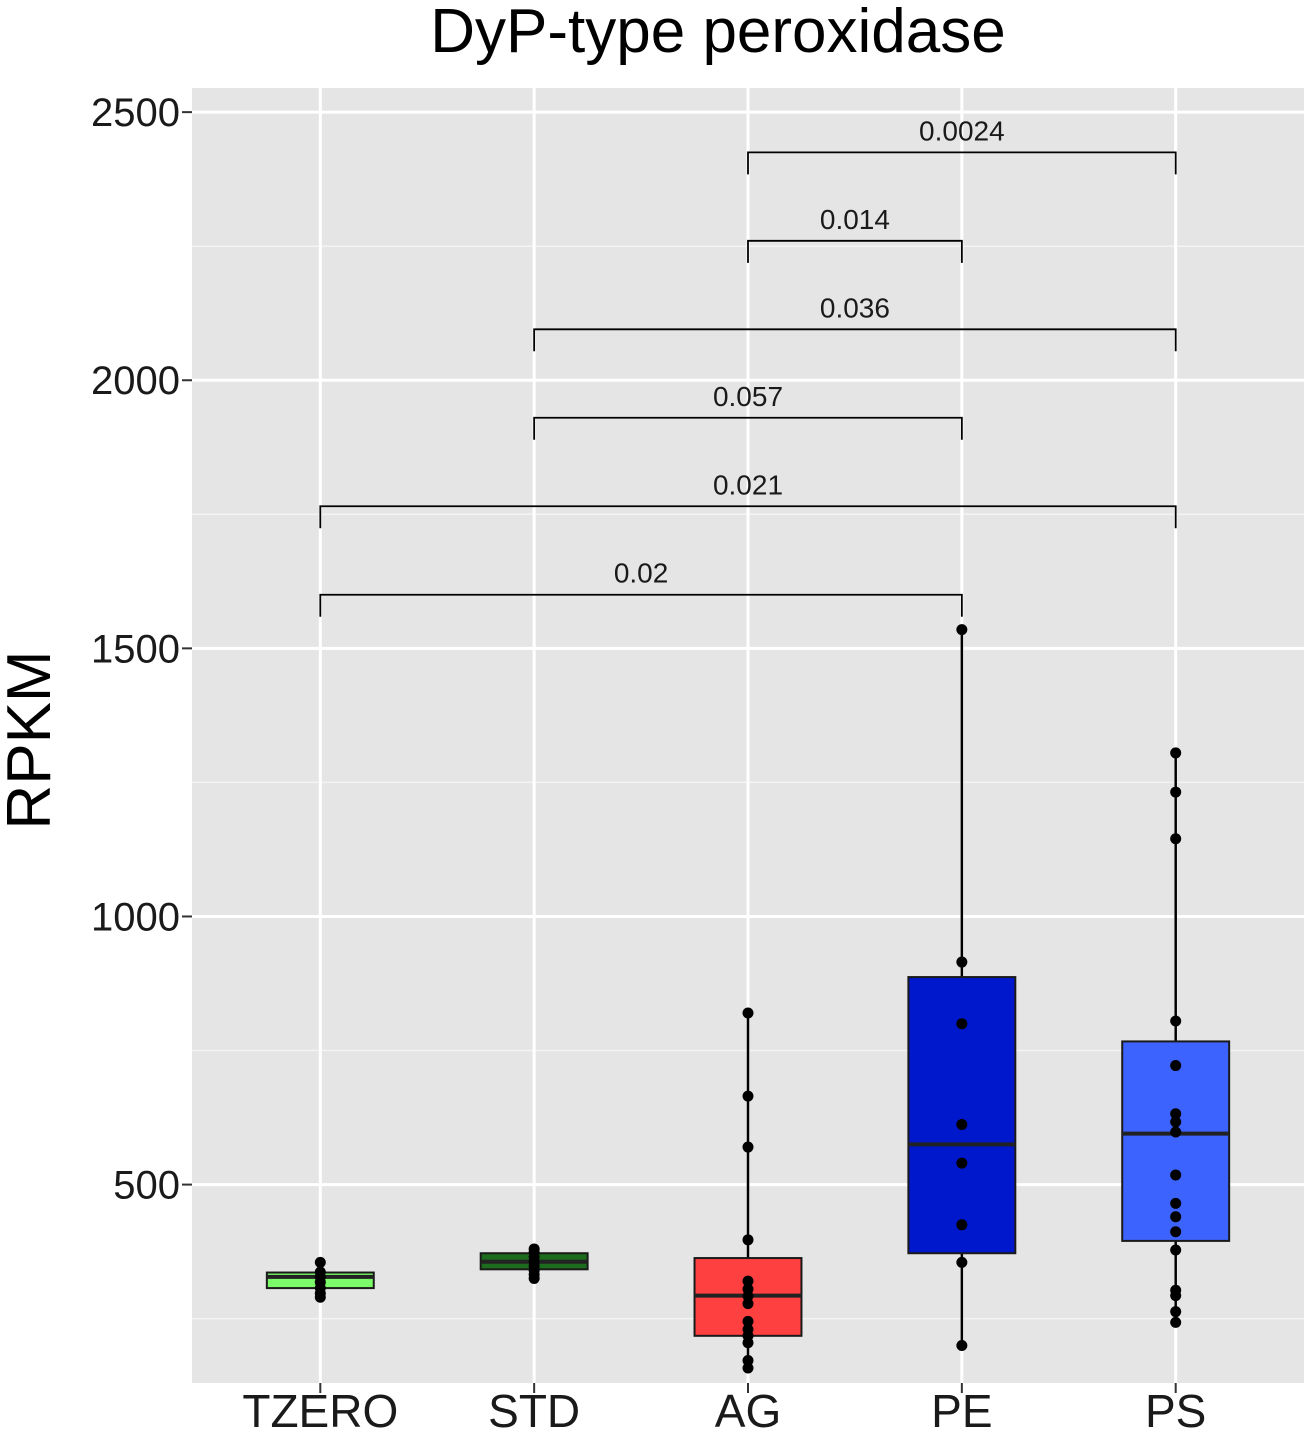 The width and height of the screenshot is (1316, 1431). What do you see at coordinates (320, 1408) in the screenshot?
I see `x-tick-label: TZERO` at bounding box center [320, 1408].